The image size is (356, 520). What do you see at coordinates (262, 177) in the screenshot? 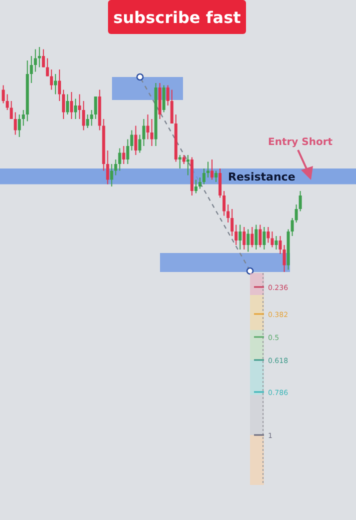
I see `band-label: Resistance` at bounding box center [262, 177].